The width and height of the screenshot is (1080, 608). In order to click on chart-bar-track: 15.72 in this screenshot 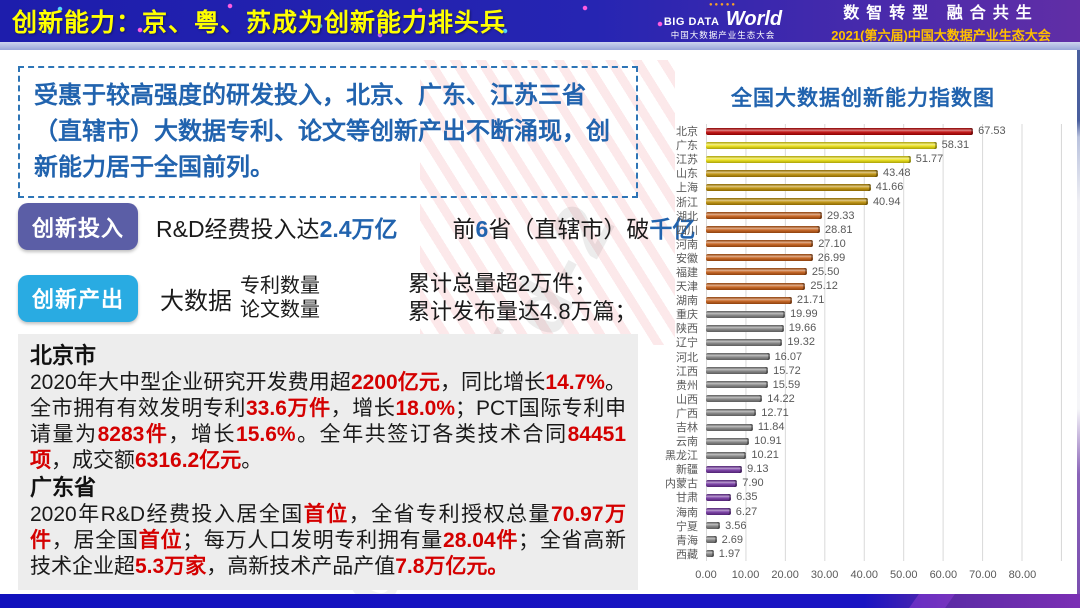, I will do `click(884, 371)`.